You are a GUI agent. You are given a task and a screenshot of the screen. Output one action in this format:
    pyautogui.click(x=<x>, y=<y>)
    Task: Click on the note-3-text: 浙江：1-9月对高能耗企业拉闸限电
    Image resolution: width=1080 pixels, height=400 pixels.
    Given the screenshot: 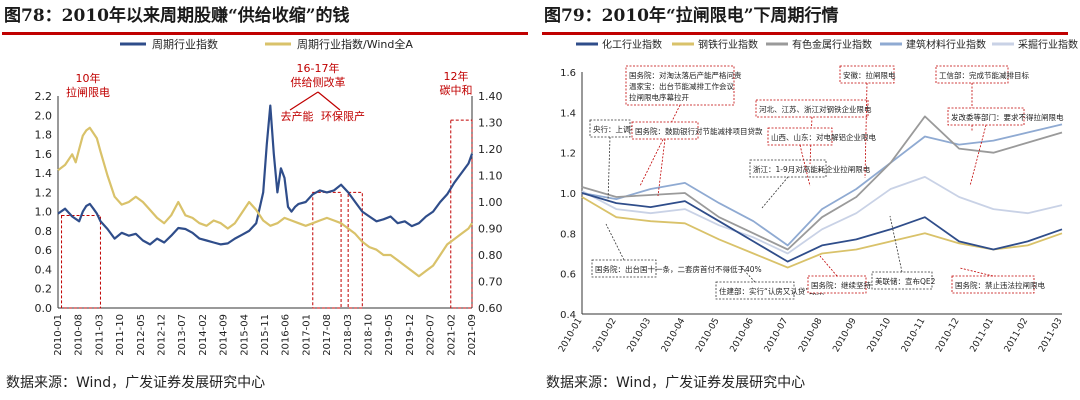 What is the action you would take?
    pyautogui.click(x=812, y=169)
    